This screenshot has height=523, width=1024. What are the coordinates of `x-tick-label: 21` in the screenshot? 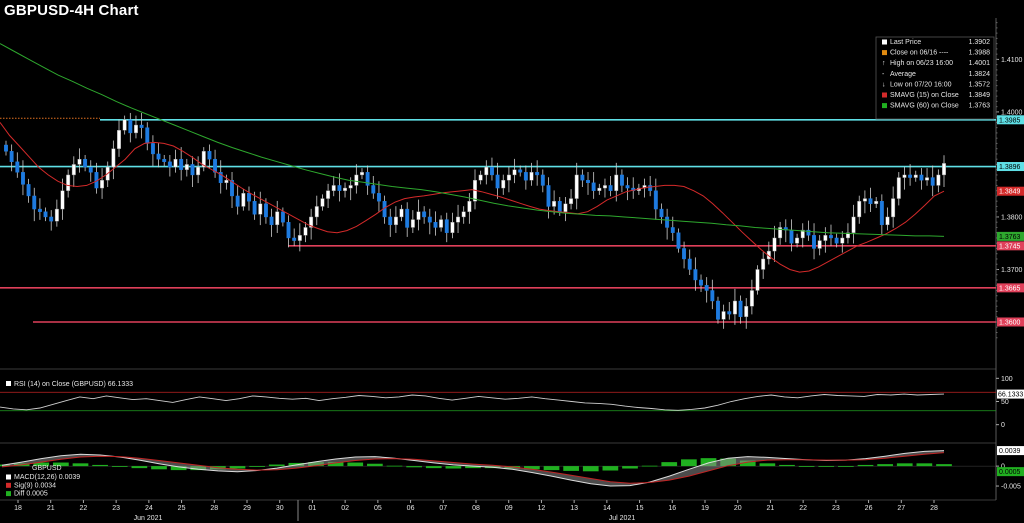 It's located at (51, 508).